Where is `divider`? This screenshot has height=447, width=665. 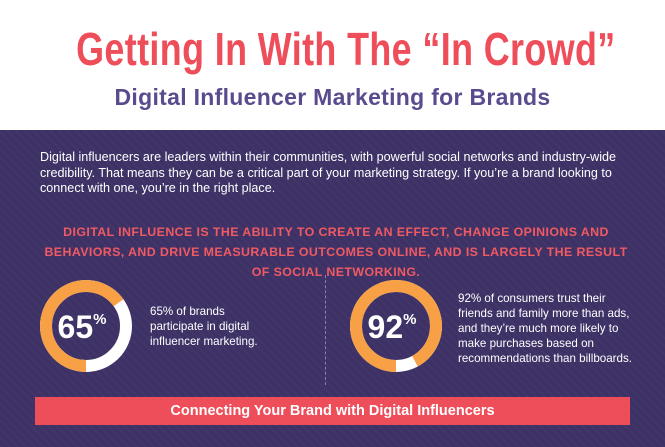
divider is located at coordinates (325, 330).